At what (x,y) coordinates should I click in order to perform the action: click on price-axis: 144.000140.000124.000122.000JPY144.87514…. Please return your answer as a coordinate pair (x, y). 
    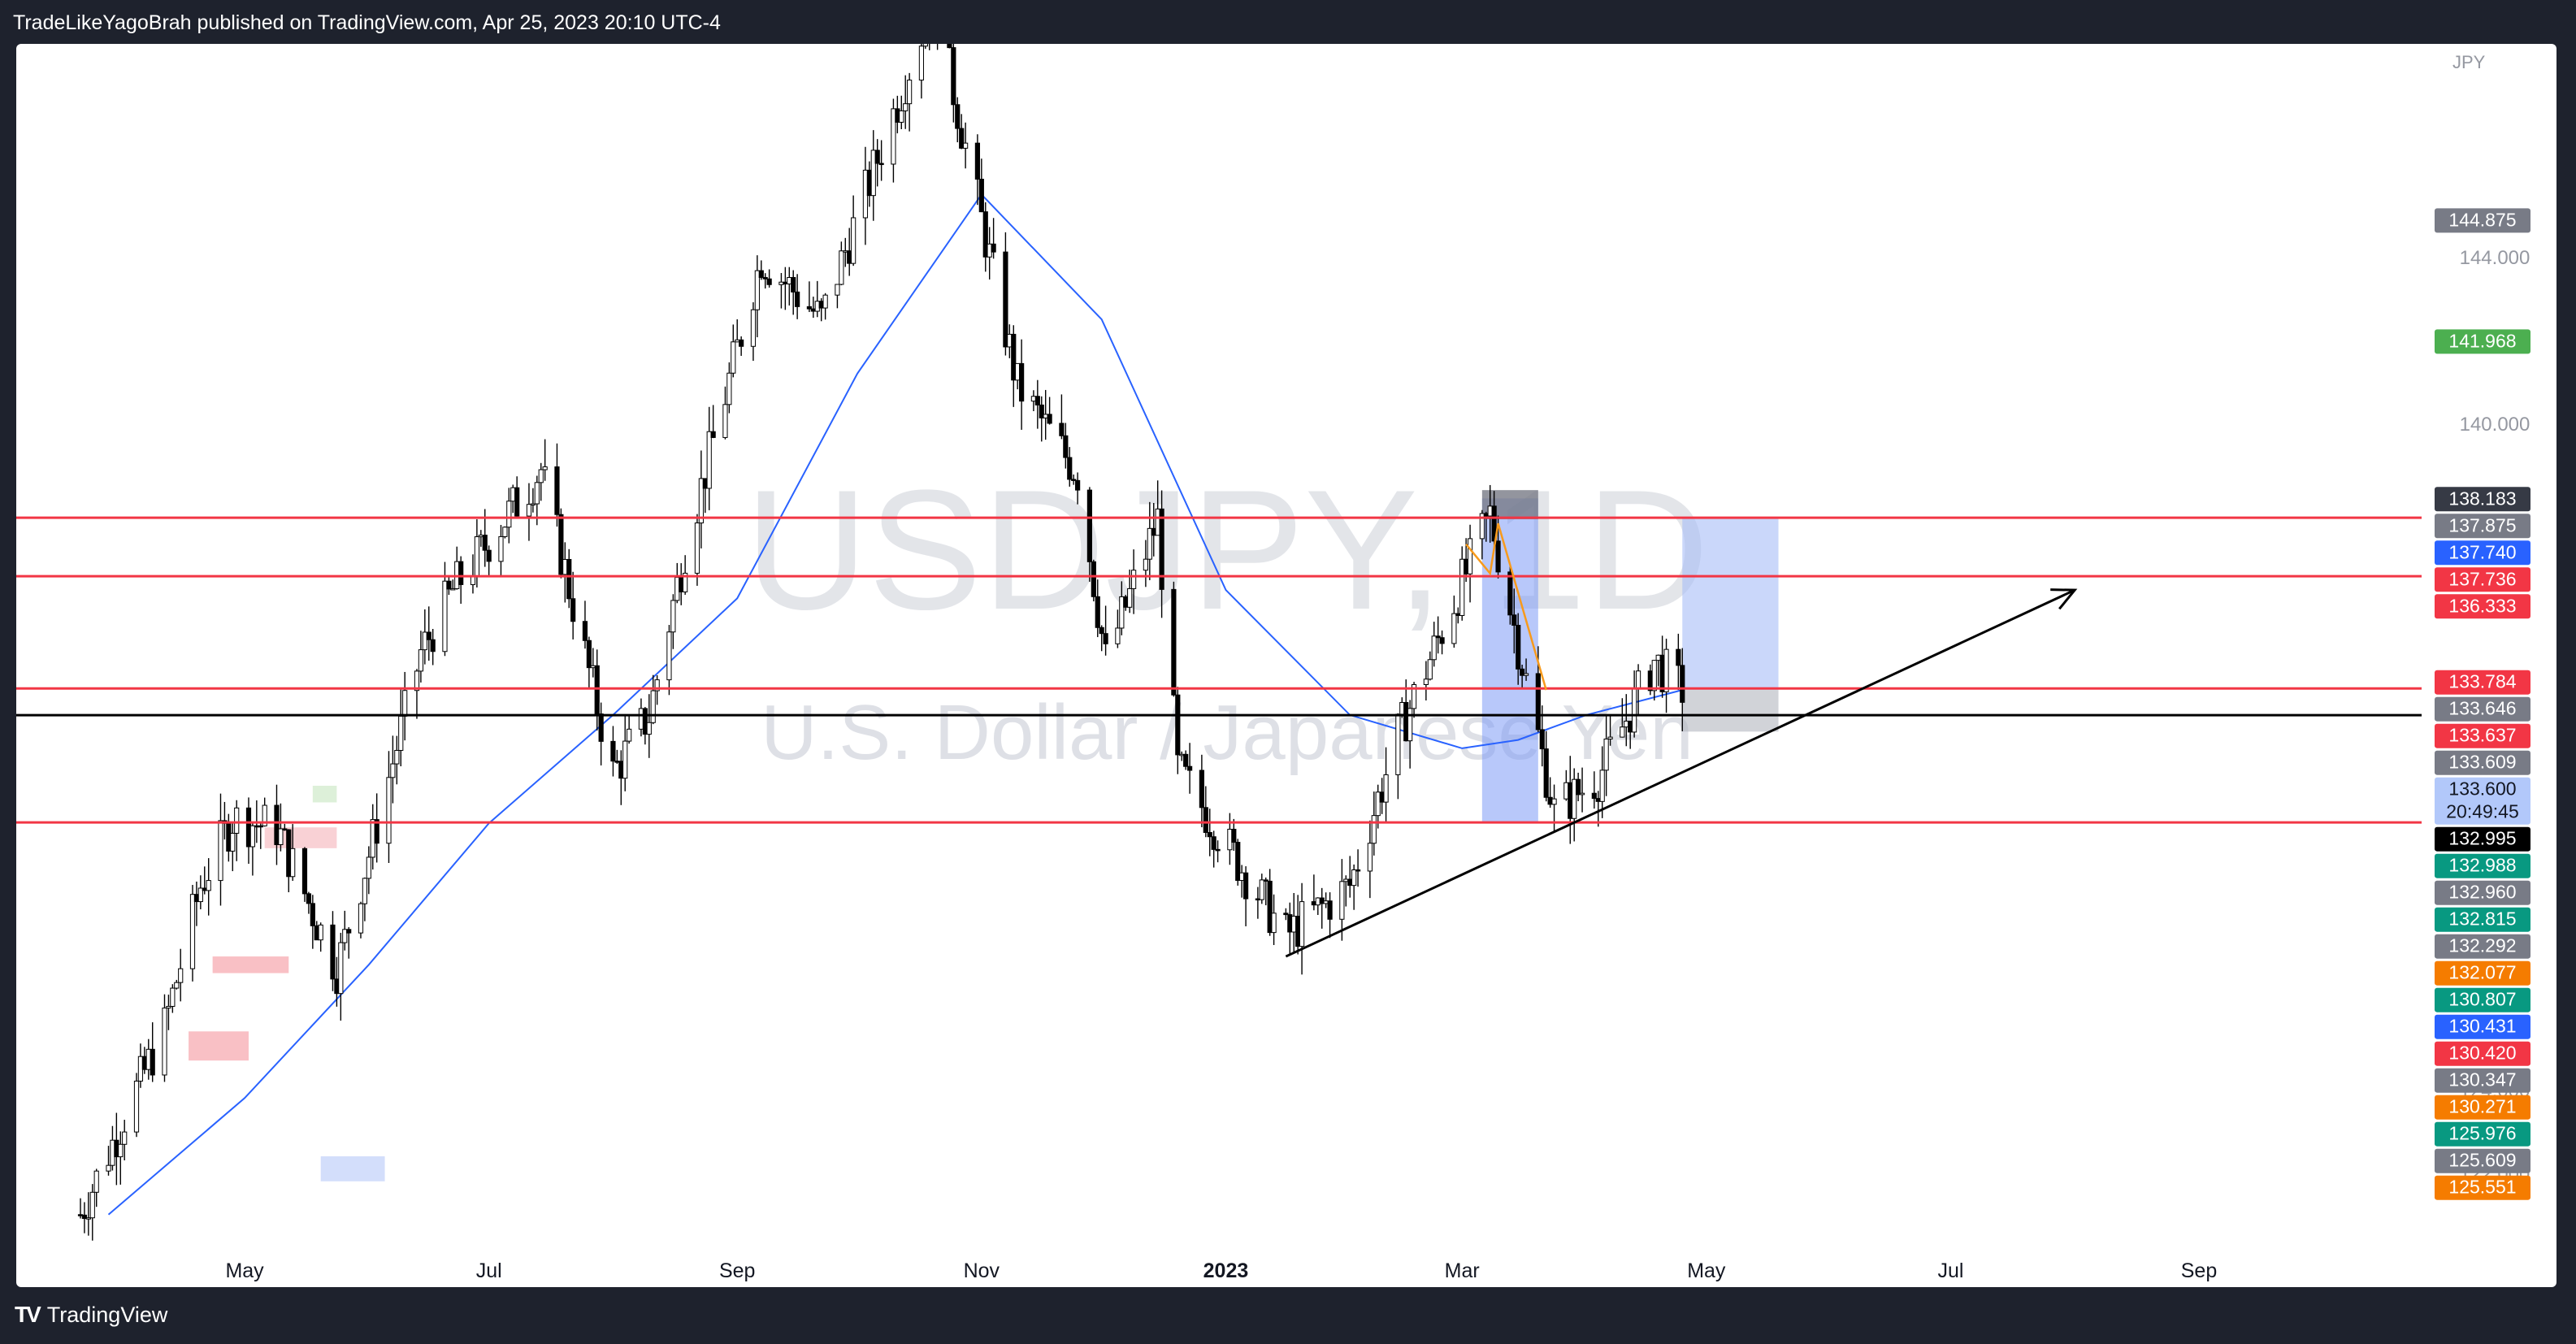
    Looking at the image, I should click on (2482, 626).